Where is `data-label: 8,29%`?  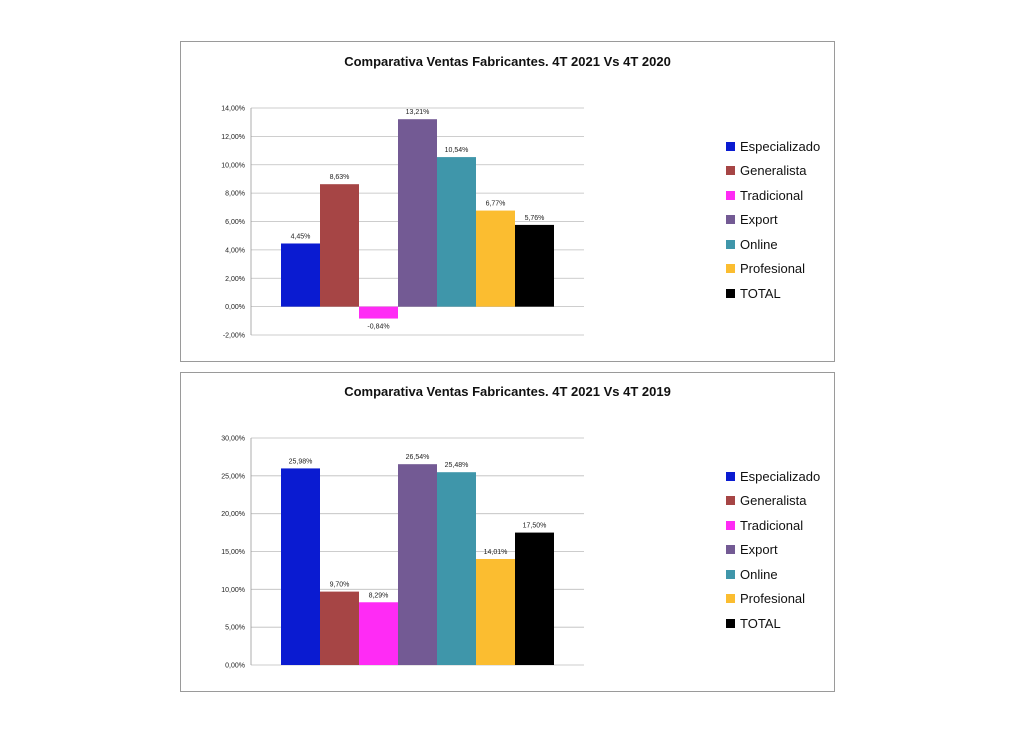
data-label: 8,29% is located at coordinates (379, 595).